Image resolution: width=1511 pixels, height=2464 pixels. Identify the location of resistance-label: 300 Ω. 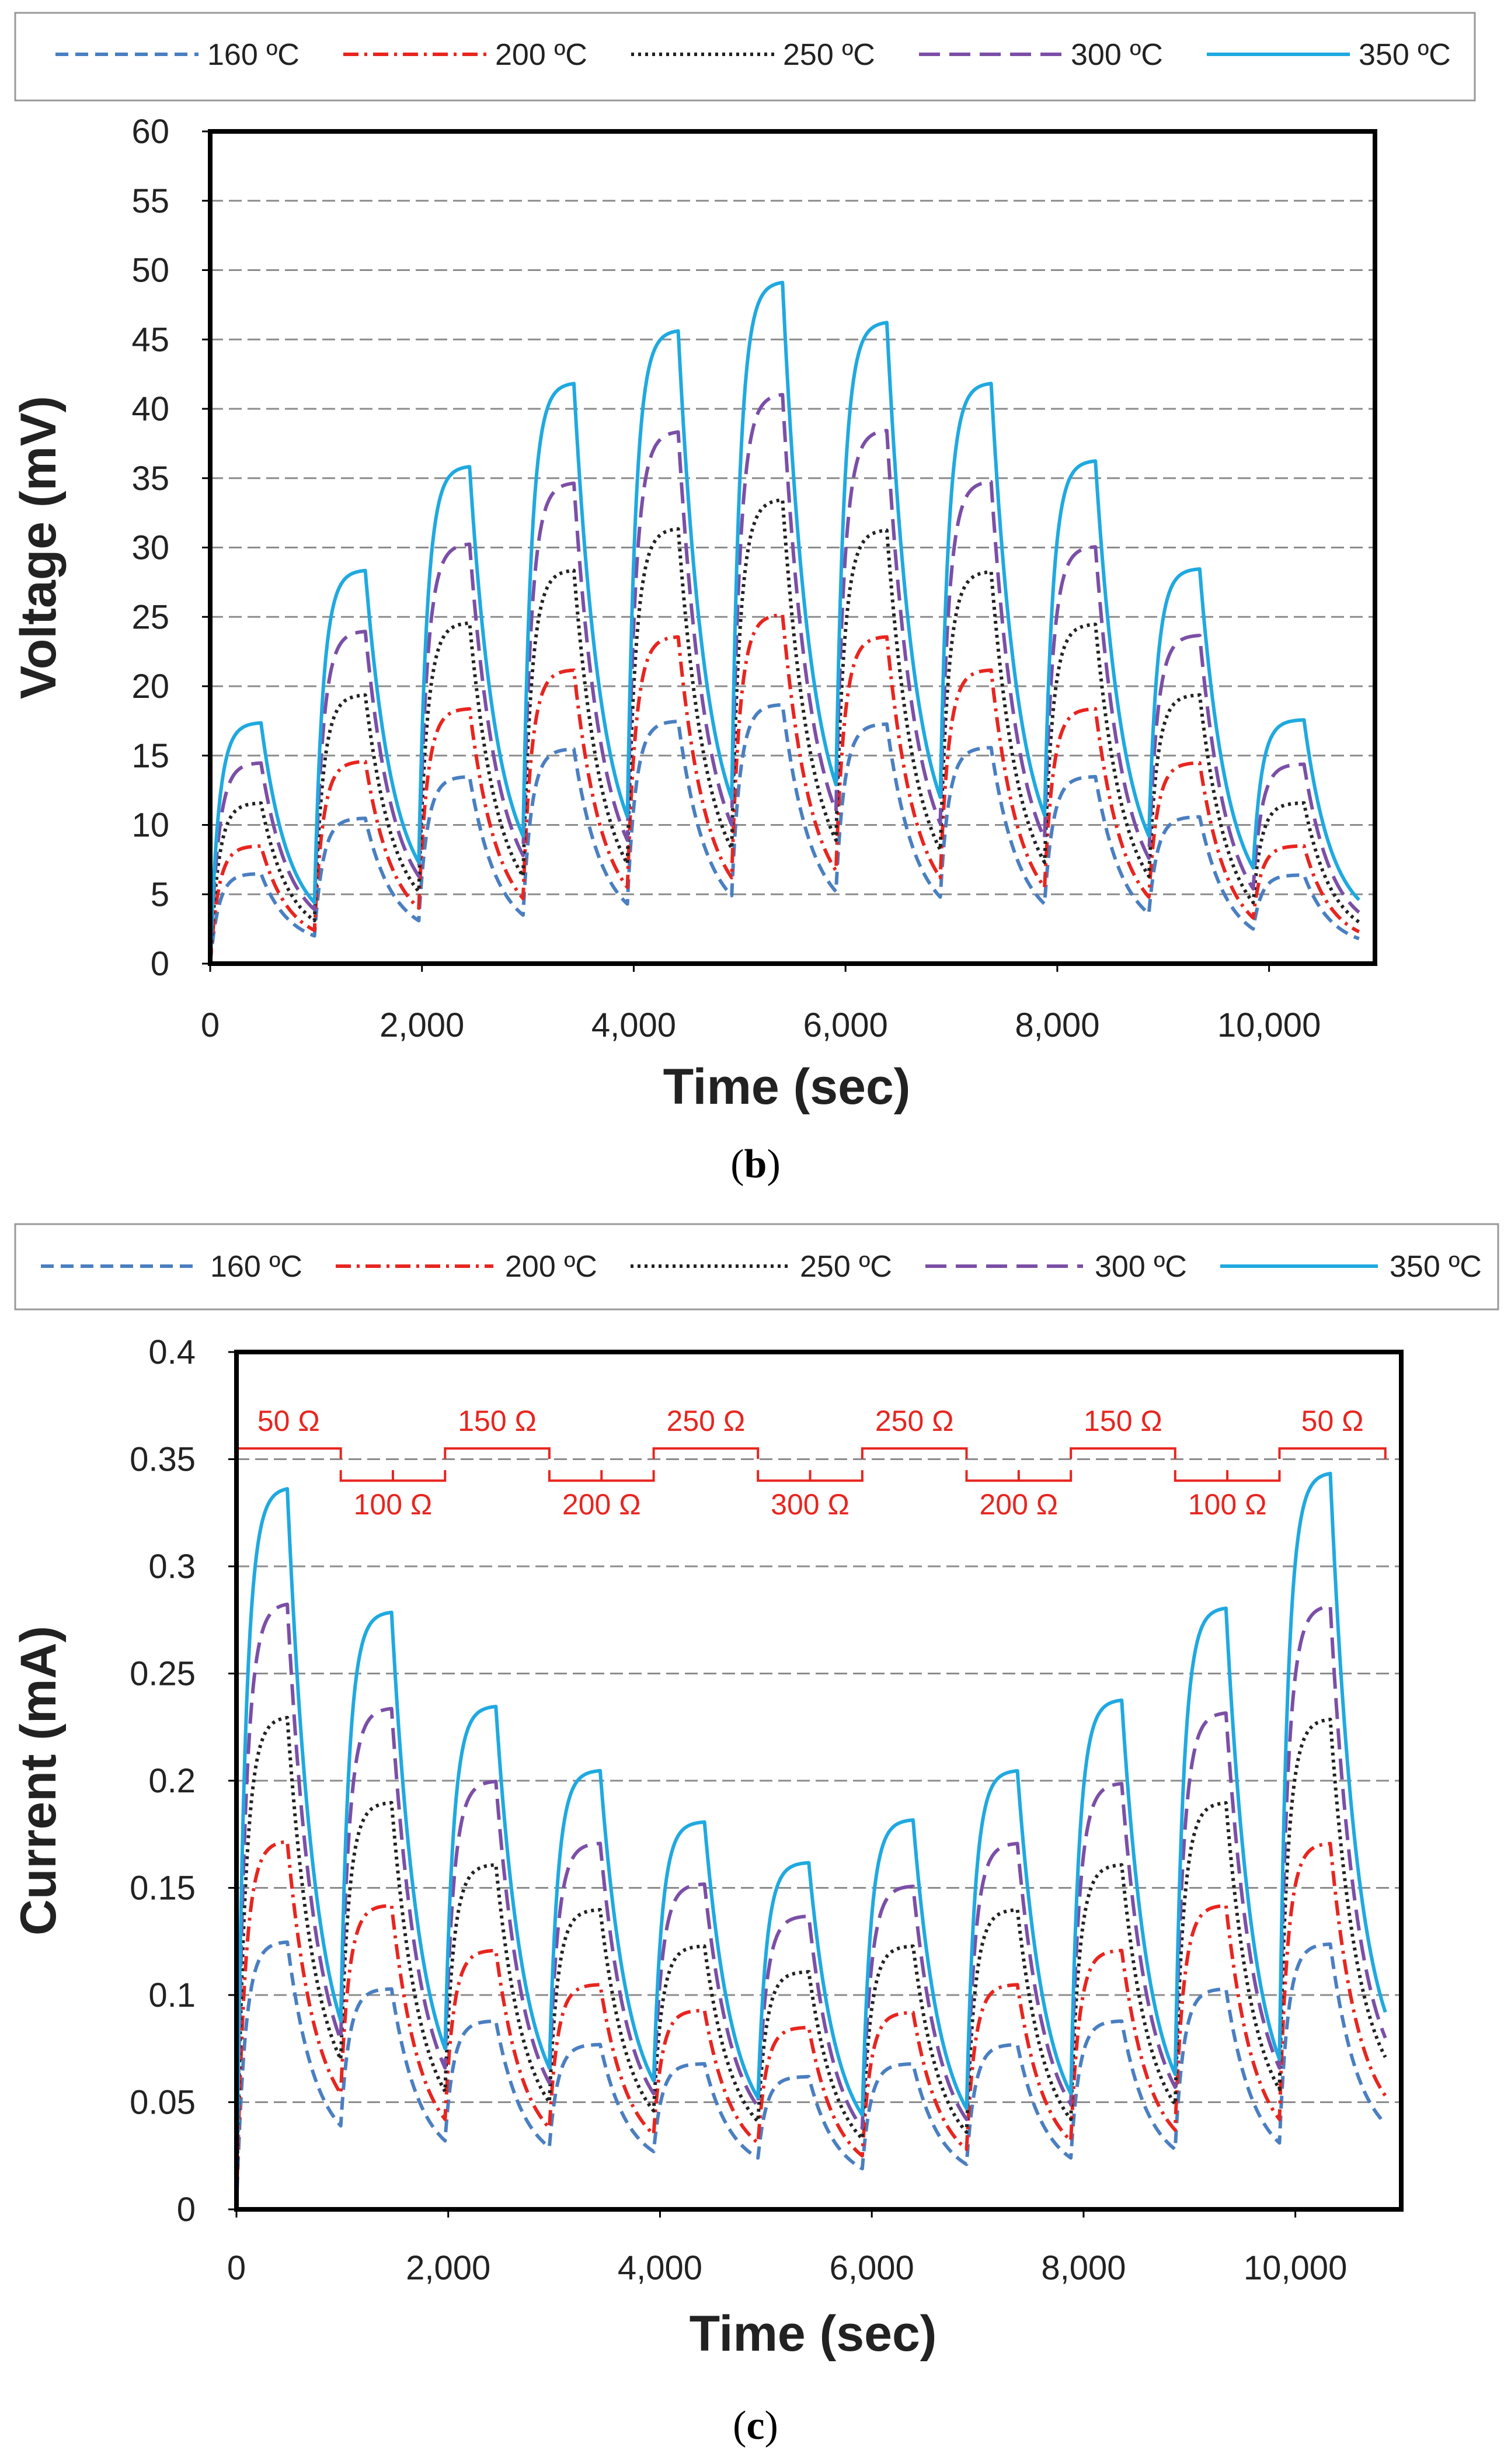
(810, 1504).